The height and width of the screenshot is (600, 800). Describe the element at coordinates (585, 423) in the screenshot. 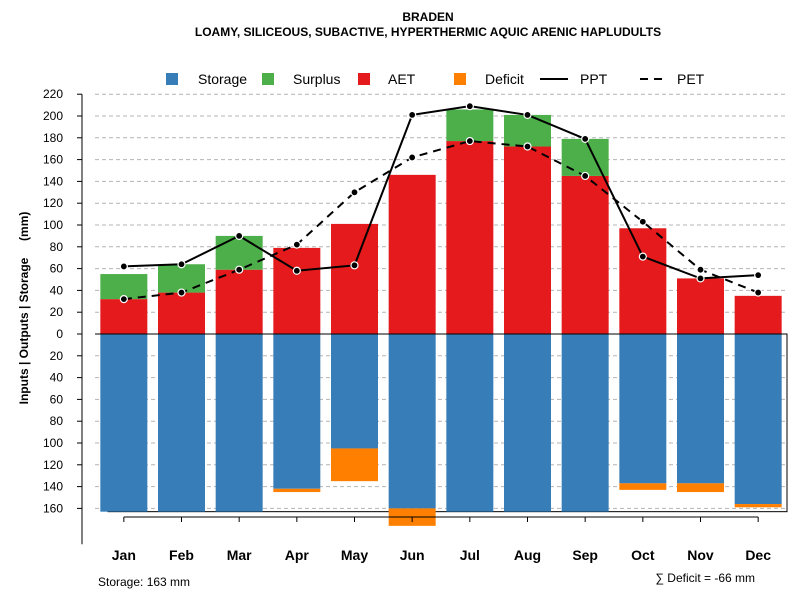

I see `storage-bar-sep` at that location.